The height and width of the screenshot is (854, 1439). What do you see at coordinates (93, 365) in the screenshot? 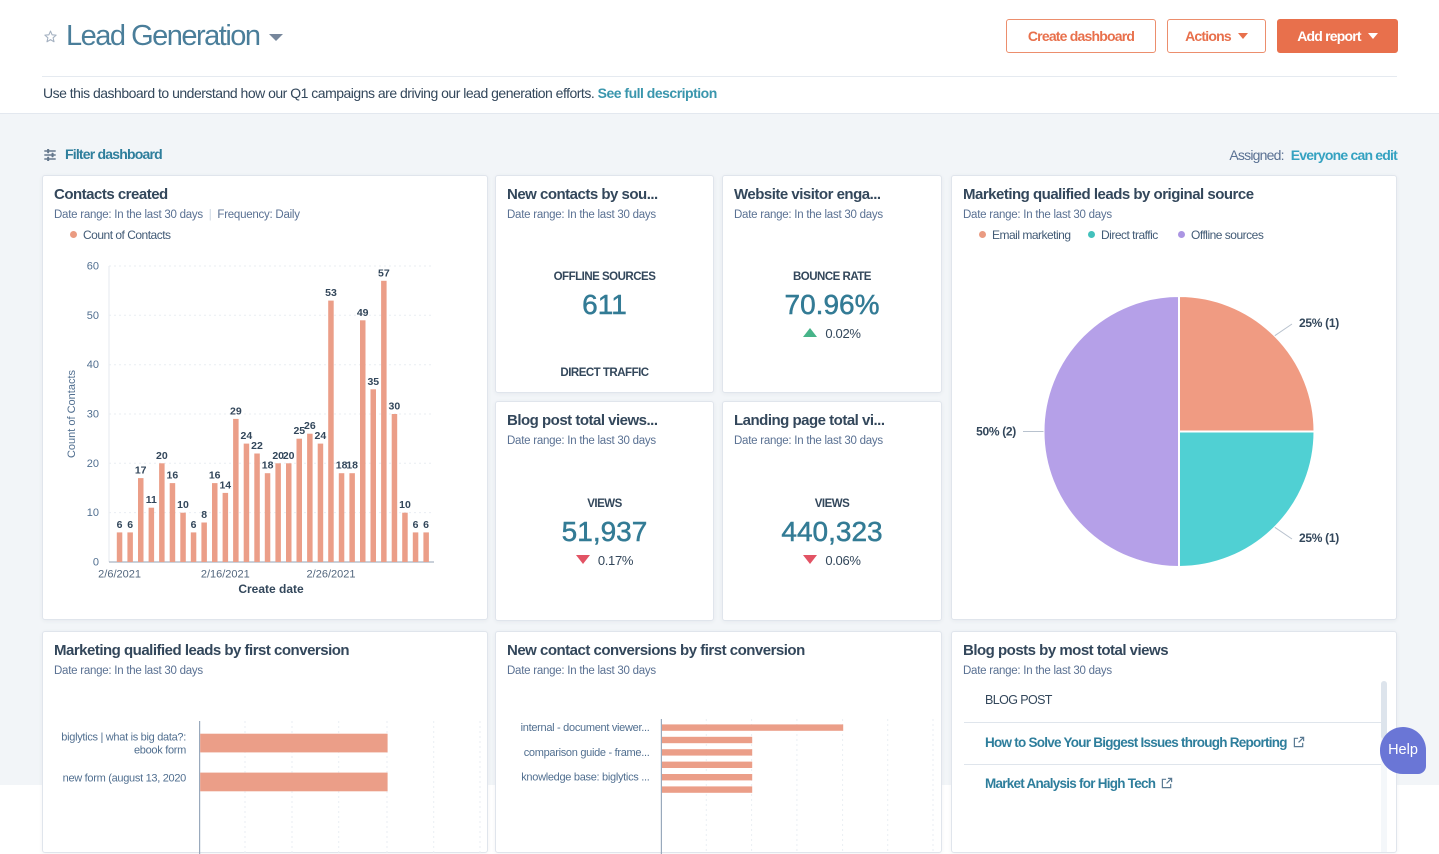
I see `svg-text: 40` at bounding box center [93, 365].